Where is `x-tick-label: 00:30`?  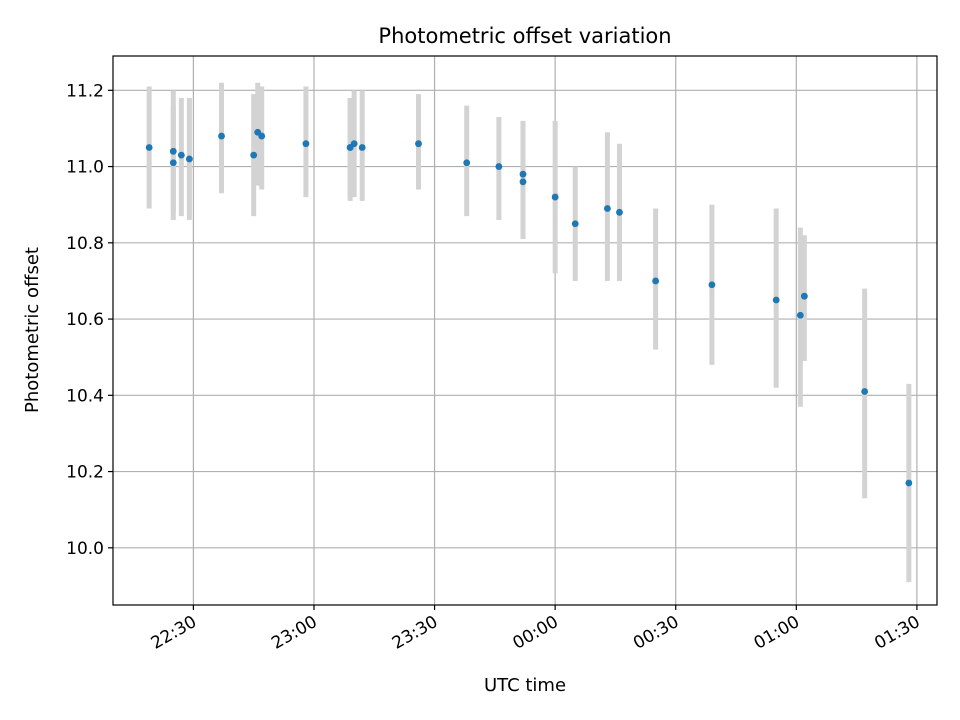 x-tick-label: 00:30 is located at coordinates (656, 633).